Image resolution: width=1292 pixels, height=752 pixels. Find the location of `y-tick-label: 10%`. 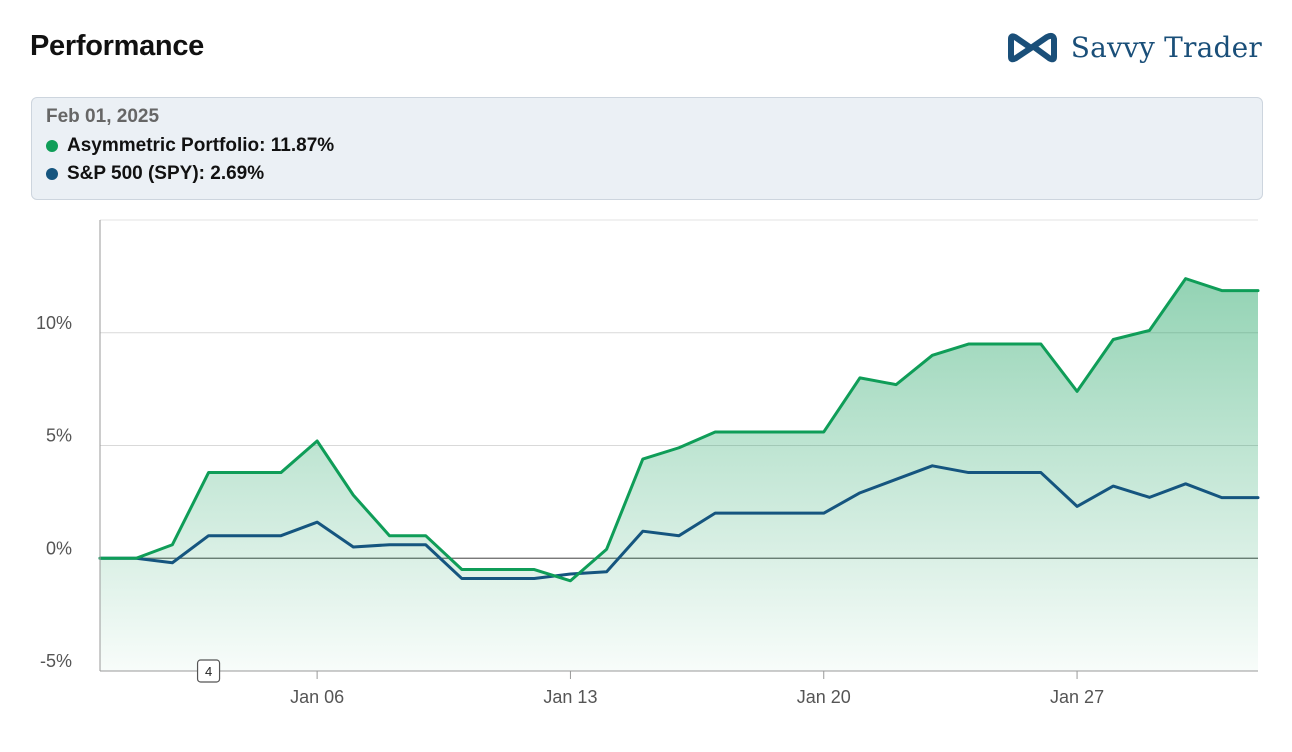

y-tick-label: 10% is located at coordinates (54, 323).